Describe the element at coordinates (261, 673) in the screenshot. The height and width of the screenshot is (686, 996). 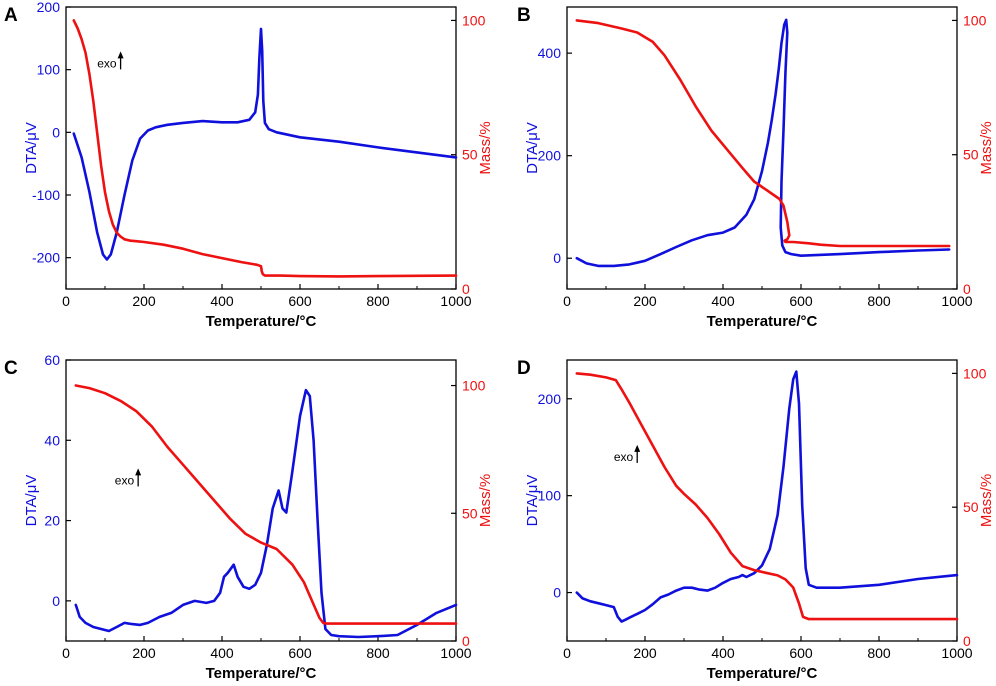
I see `x-axis-label-c: Temperature/°C` at that location.